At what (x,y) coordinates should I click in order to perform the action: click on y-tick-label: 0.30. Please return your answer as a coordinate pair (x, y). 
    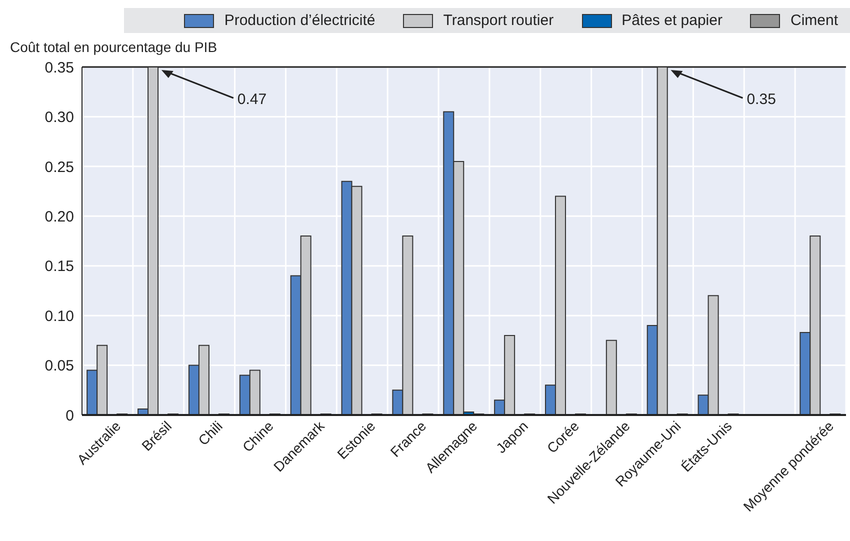
    Looking at the image, I should click on (59, 117).